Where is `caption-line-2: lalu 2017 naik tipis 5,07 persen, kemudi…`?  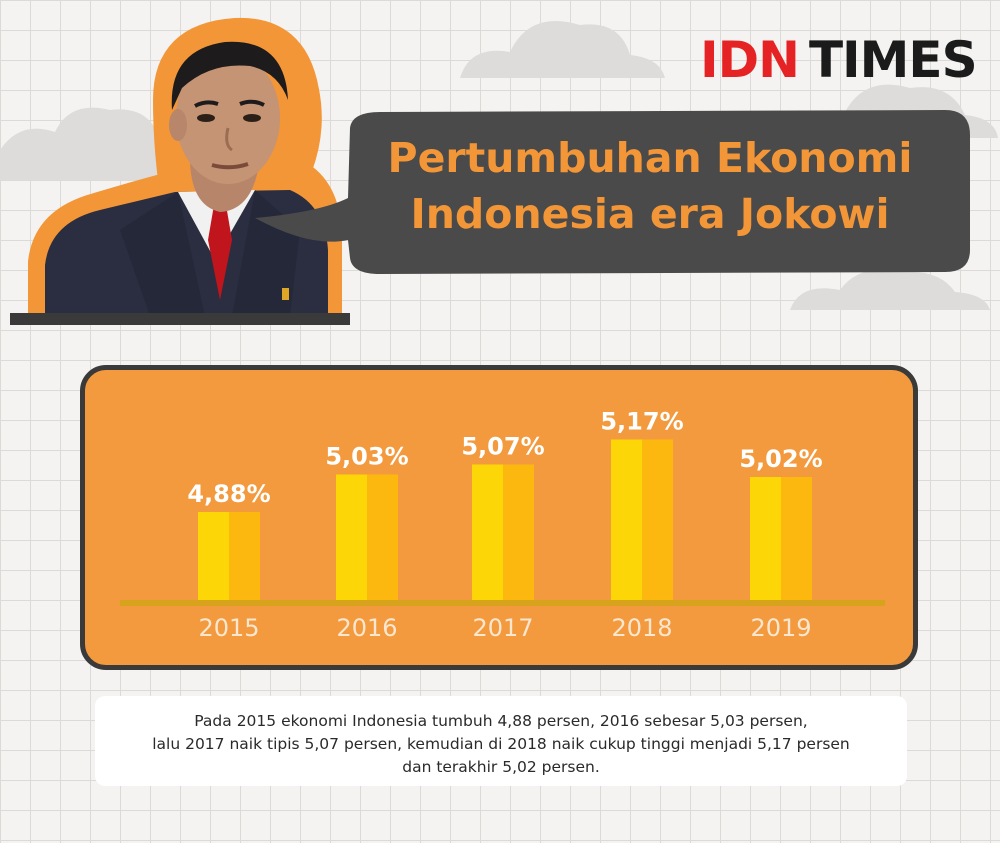 caption-line-2: lalu 2017 naik tipis 5,07 persen, kemudi… is located at coordinates (501, 744).